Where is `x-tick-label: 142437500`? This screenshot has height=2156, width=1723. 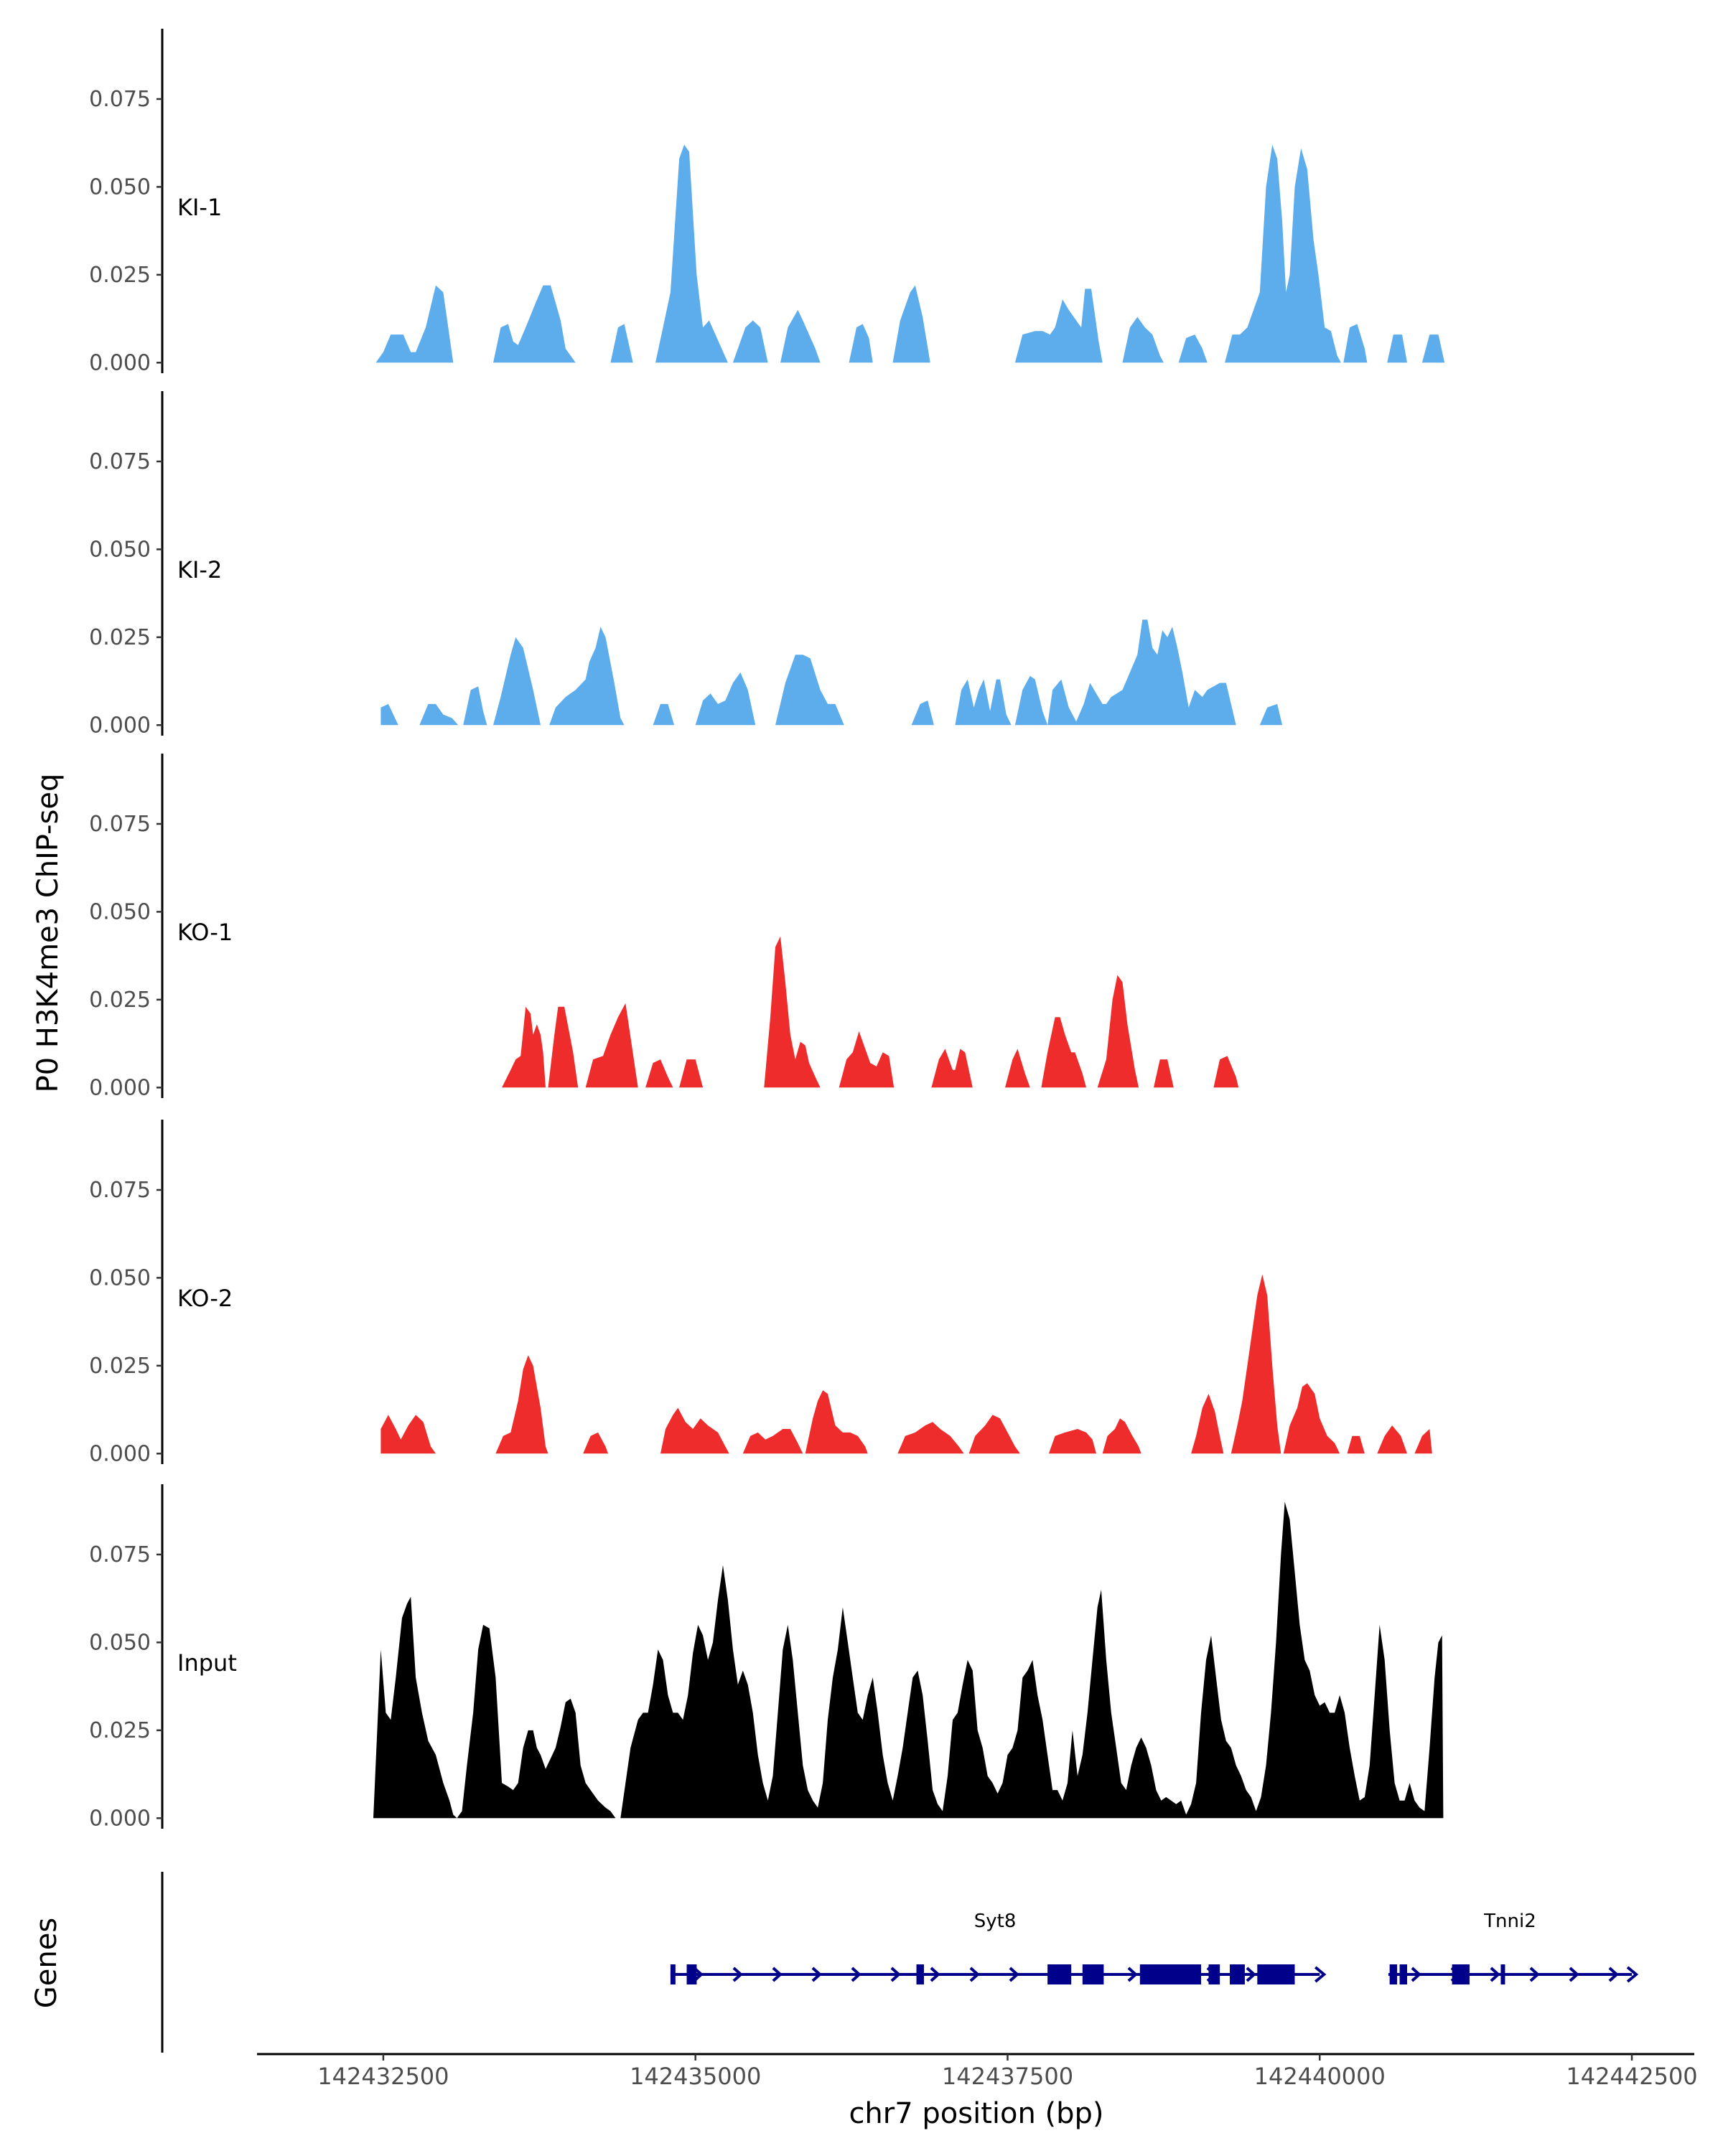
x-tick-label: 142437500 is located at coordinates (1008, 2076).